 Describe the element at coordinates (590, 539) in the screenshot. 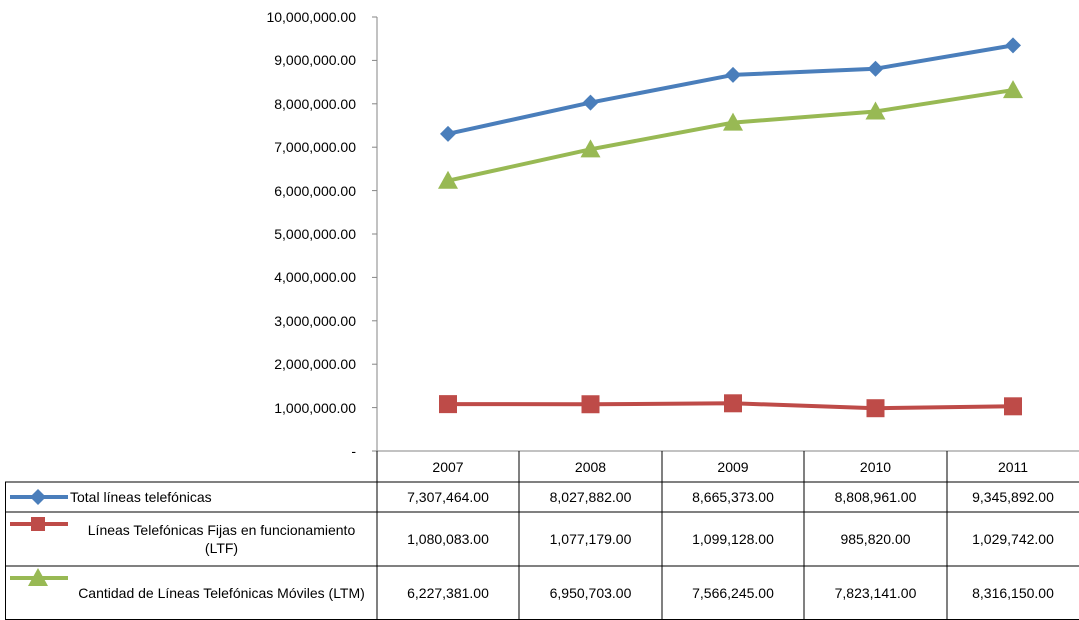

I see `value-label: 1,077,179.00` at that location.